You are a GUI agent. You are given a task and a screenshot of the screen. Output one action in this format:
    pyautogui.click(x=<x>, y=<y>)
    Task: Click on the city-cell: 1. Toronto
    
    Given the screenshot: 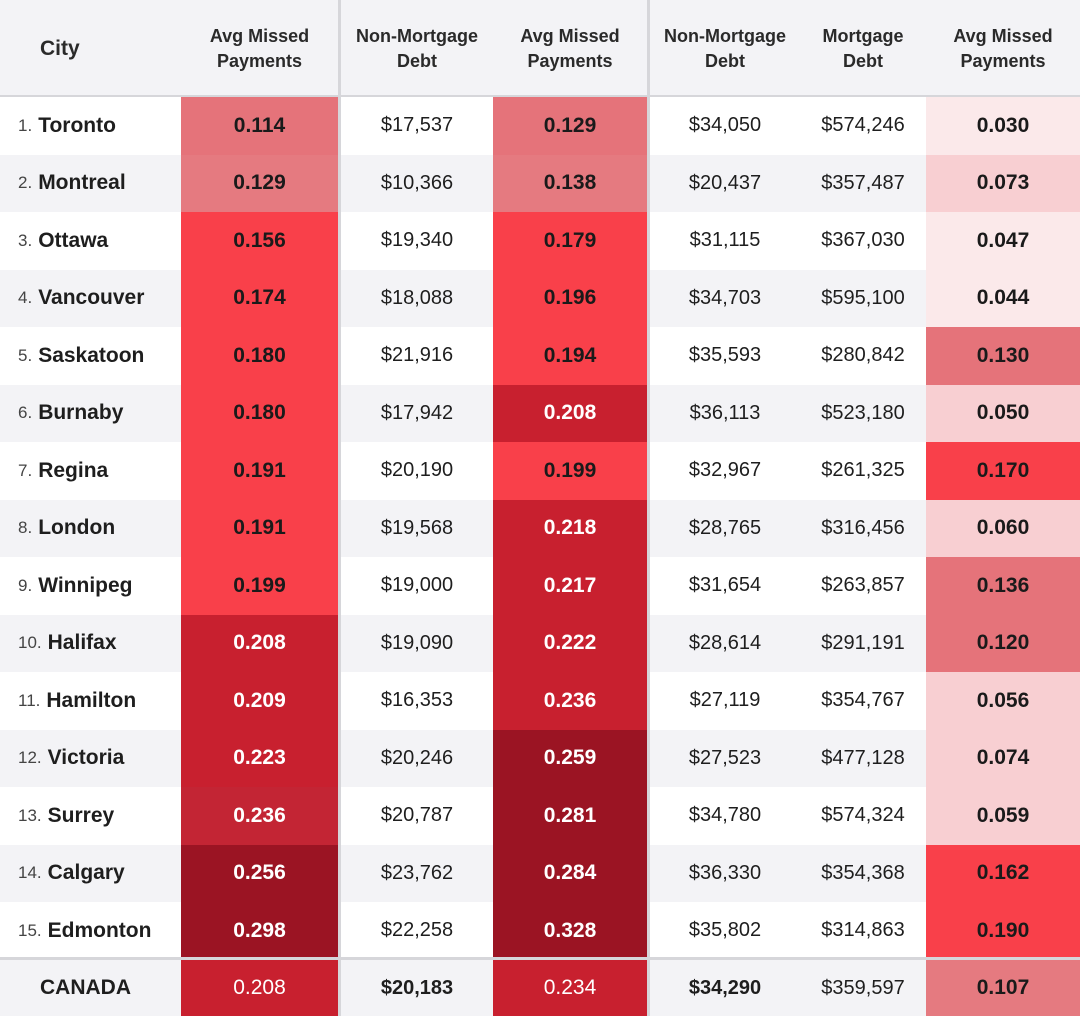 What is the action you would take?
    pyautogui.click(x=90, y=126)
    